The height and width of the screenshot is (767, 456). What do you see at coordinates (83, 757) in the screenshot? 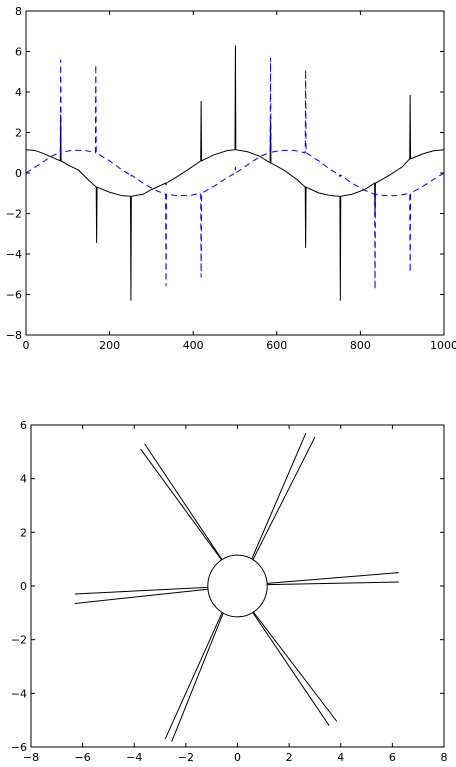
I see `x-tick-label: −6` at bounding box center [83, 757].